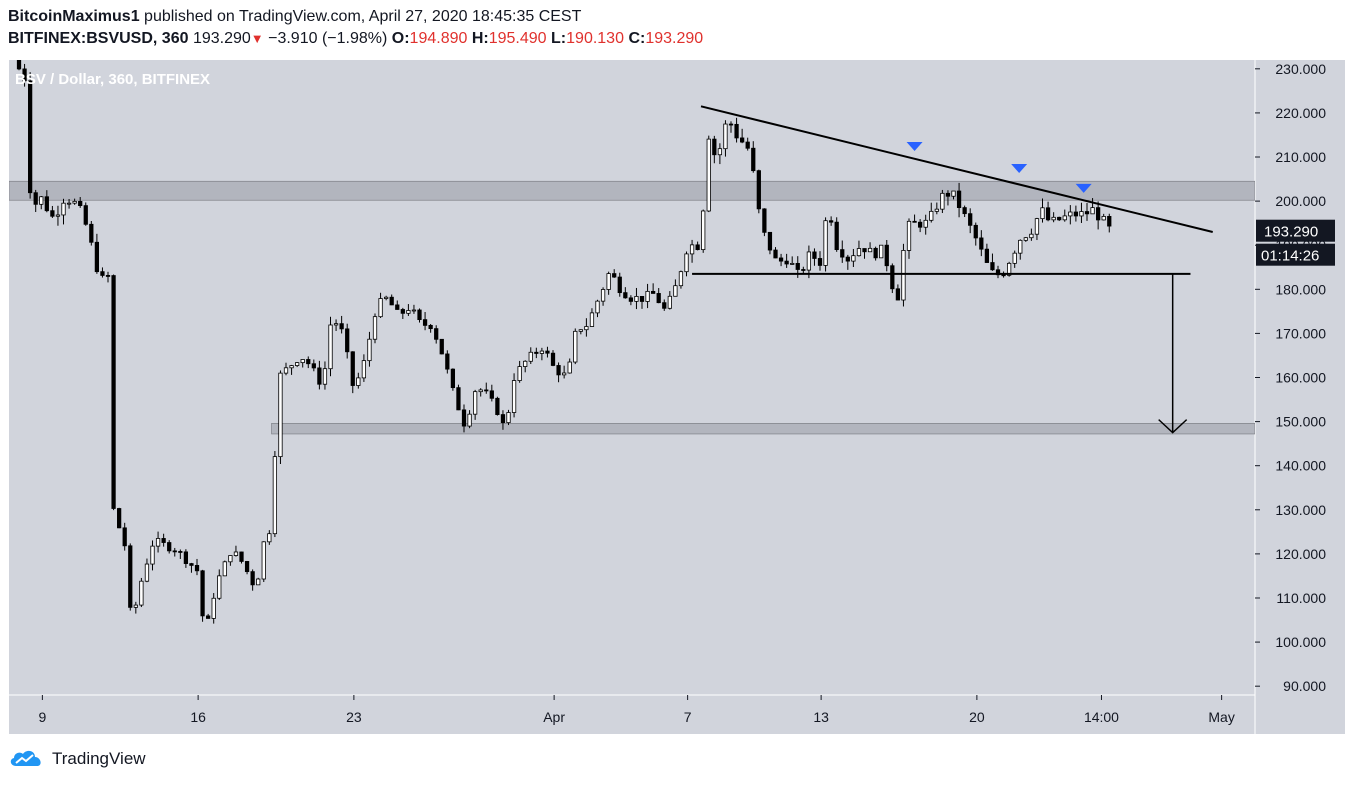 The height and width of the screenshot is (785, 1353). I want to click on chart-title: BSV / Dollar, 360, BITFINEX, so click(112, 79).